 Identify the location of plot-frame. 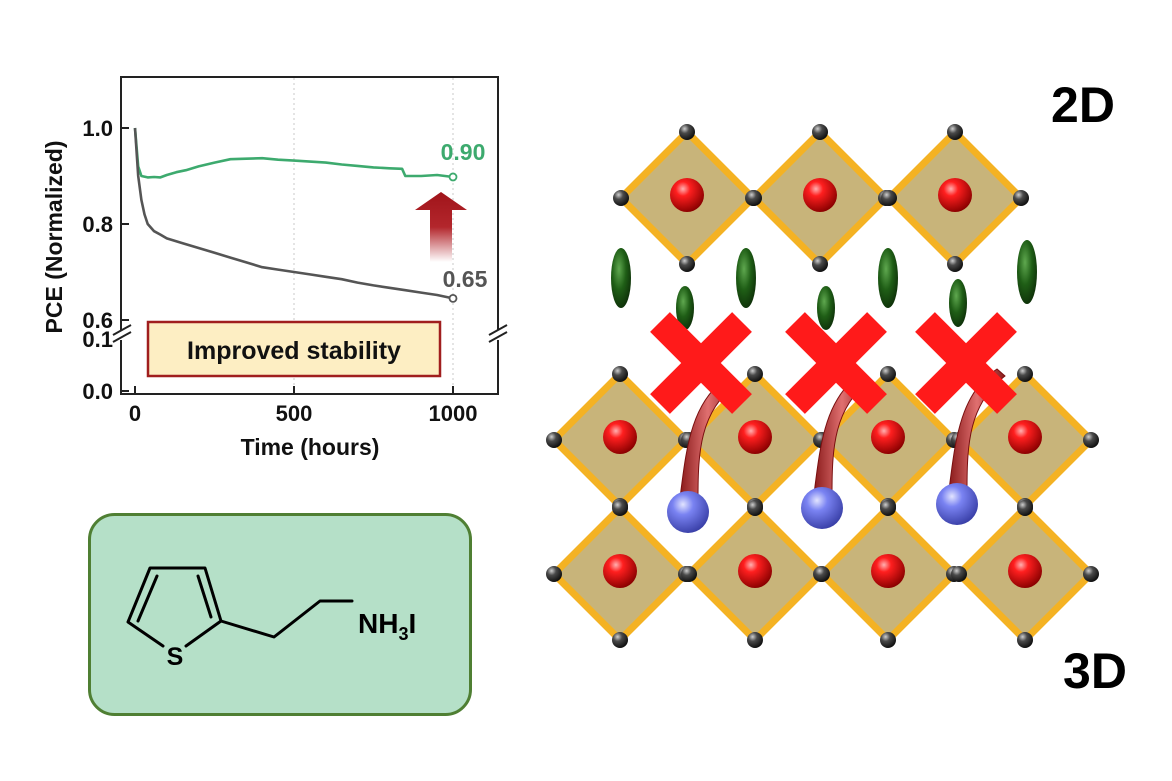
(309, 235).